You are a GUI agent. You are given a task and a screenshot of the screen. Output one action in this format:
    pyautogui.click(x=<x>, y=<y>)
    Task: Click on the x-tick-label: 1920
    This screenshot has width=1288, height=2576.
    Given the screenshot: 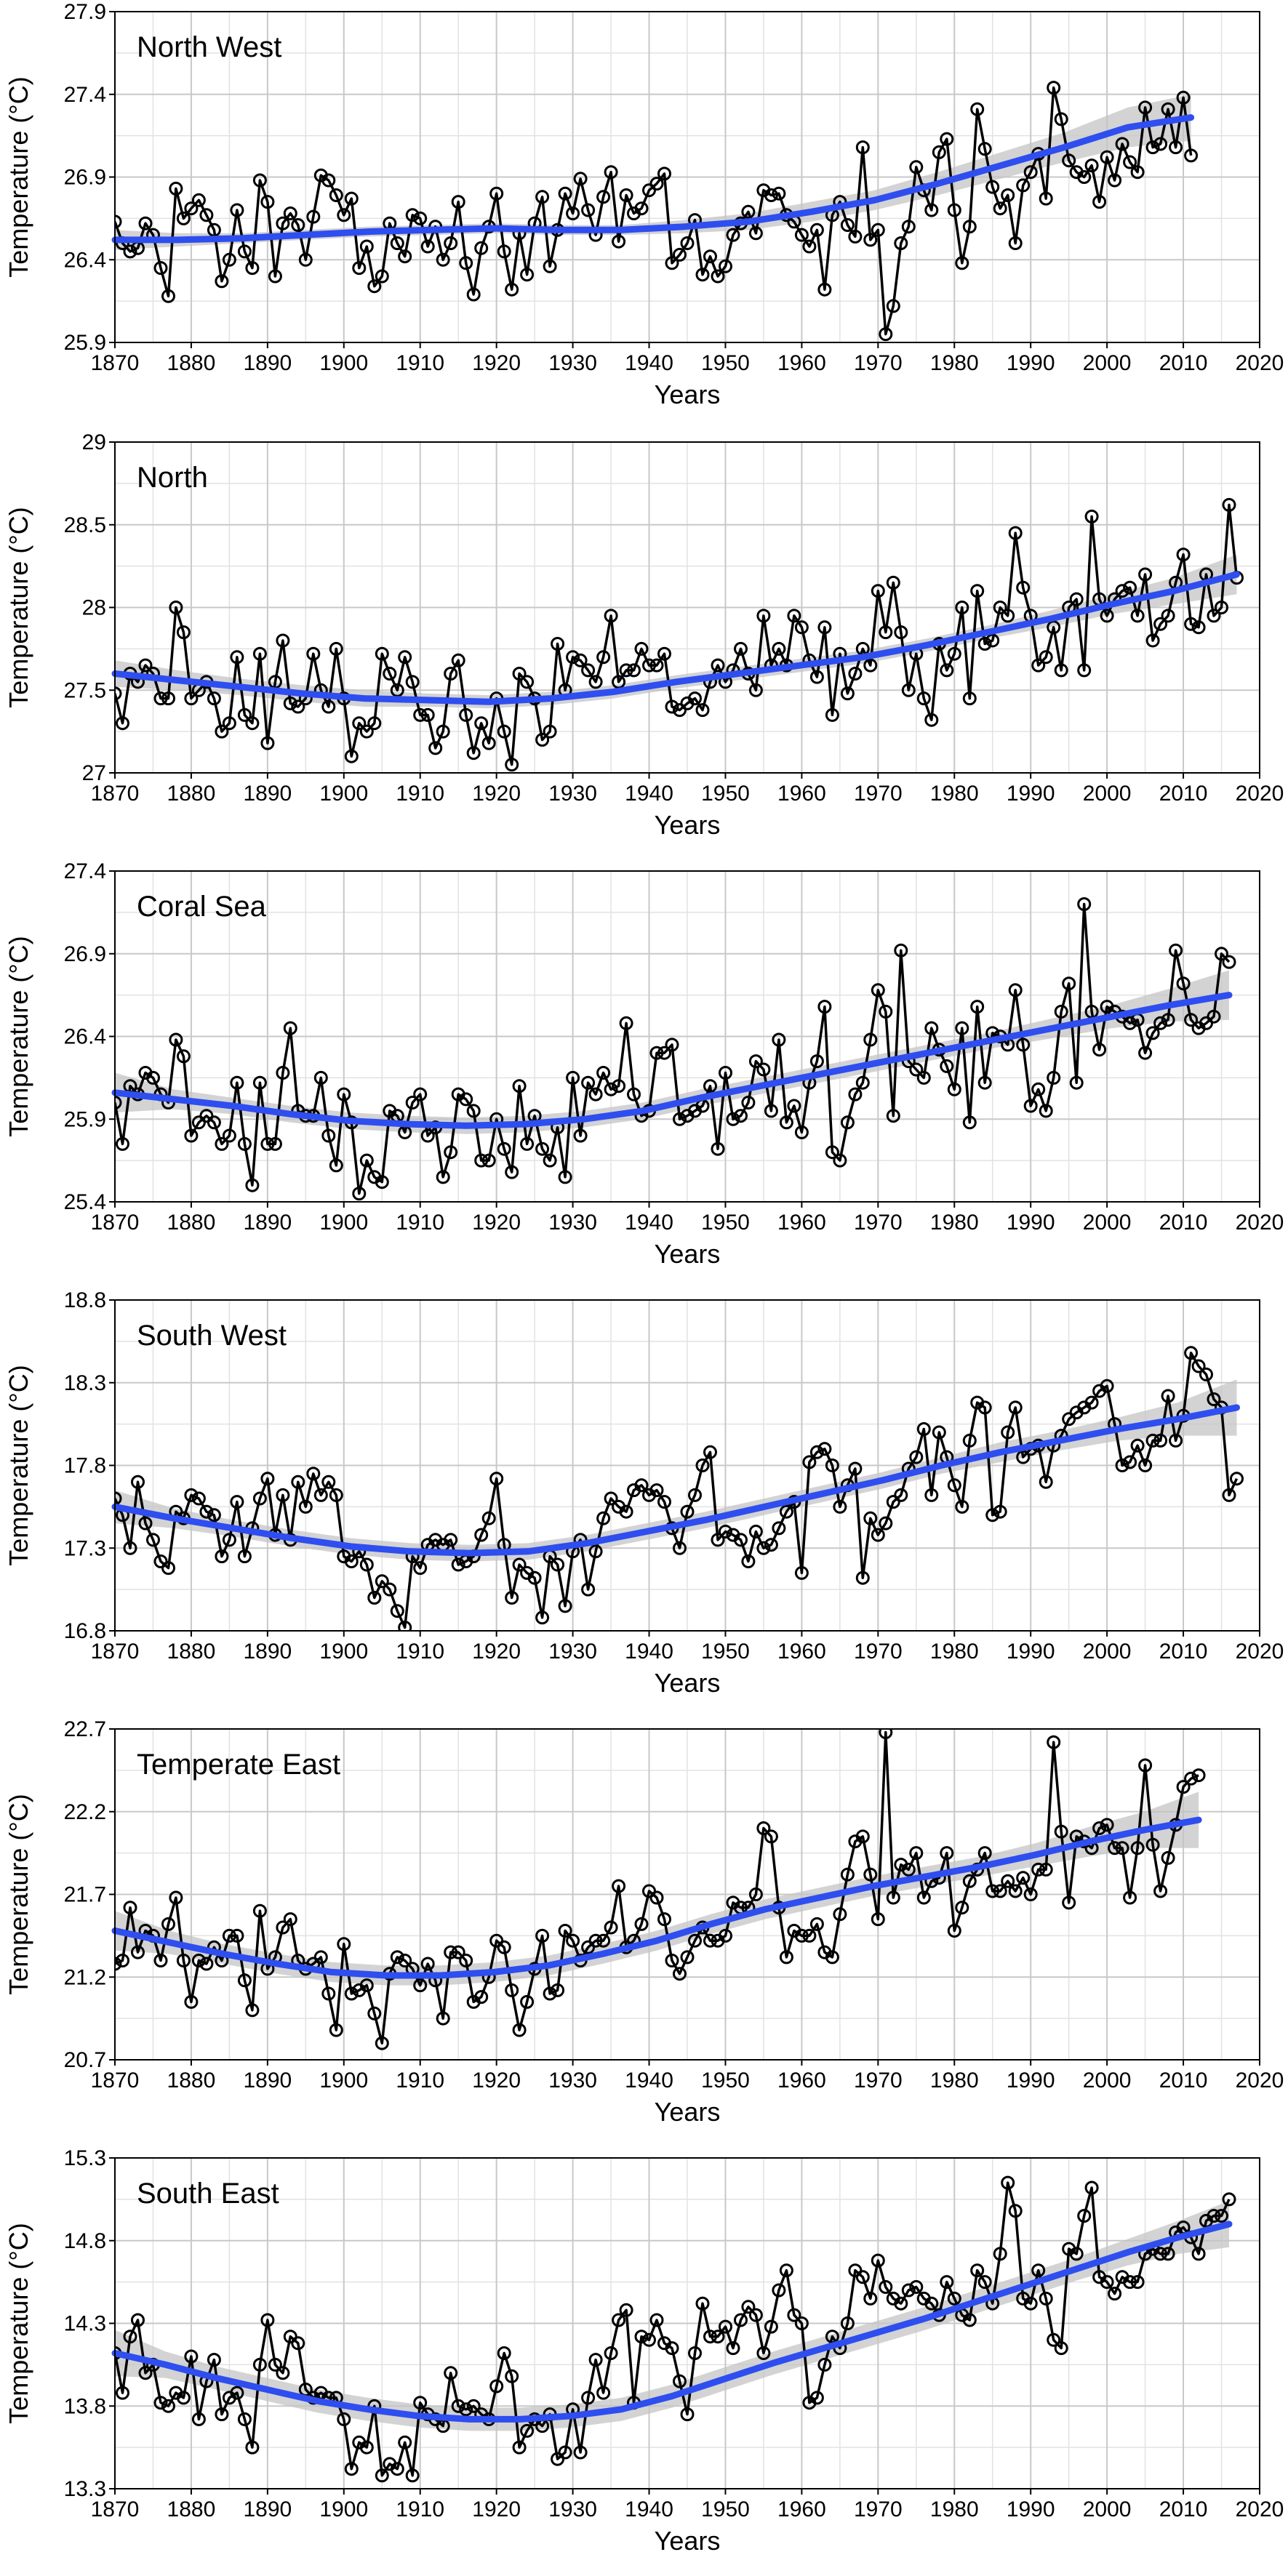 What is the action you would take?
    pyautogui.click(x=496, y=2081)
    